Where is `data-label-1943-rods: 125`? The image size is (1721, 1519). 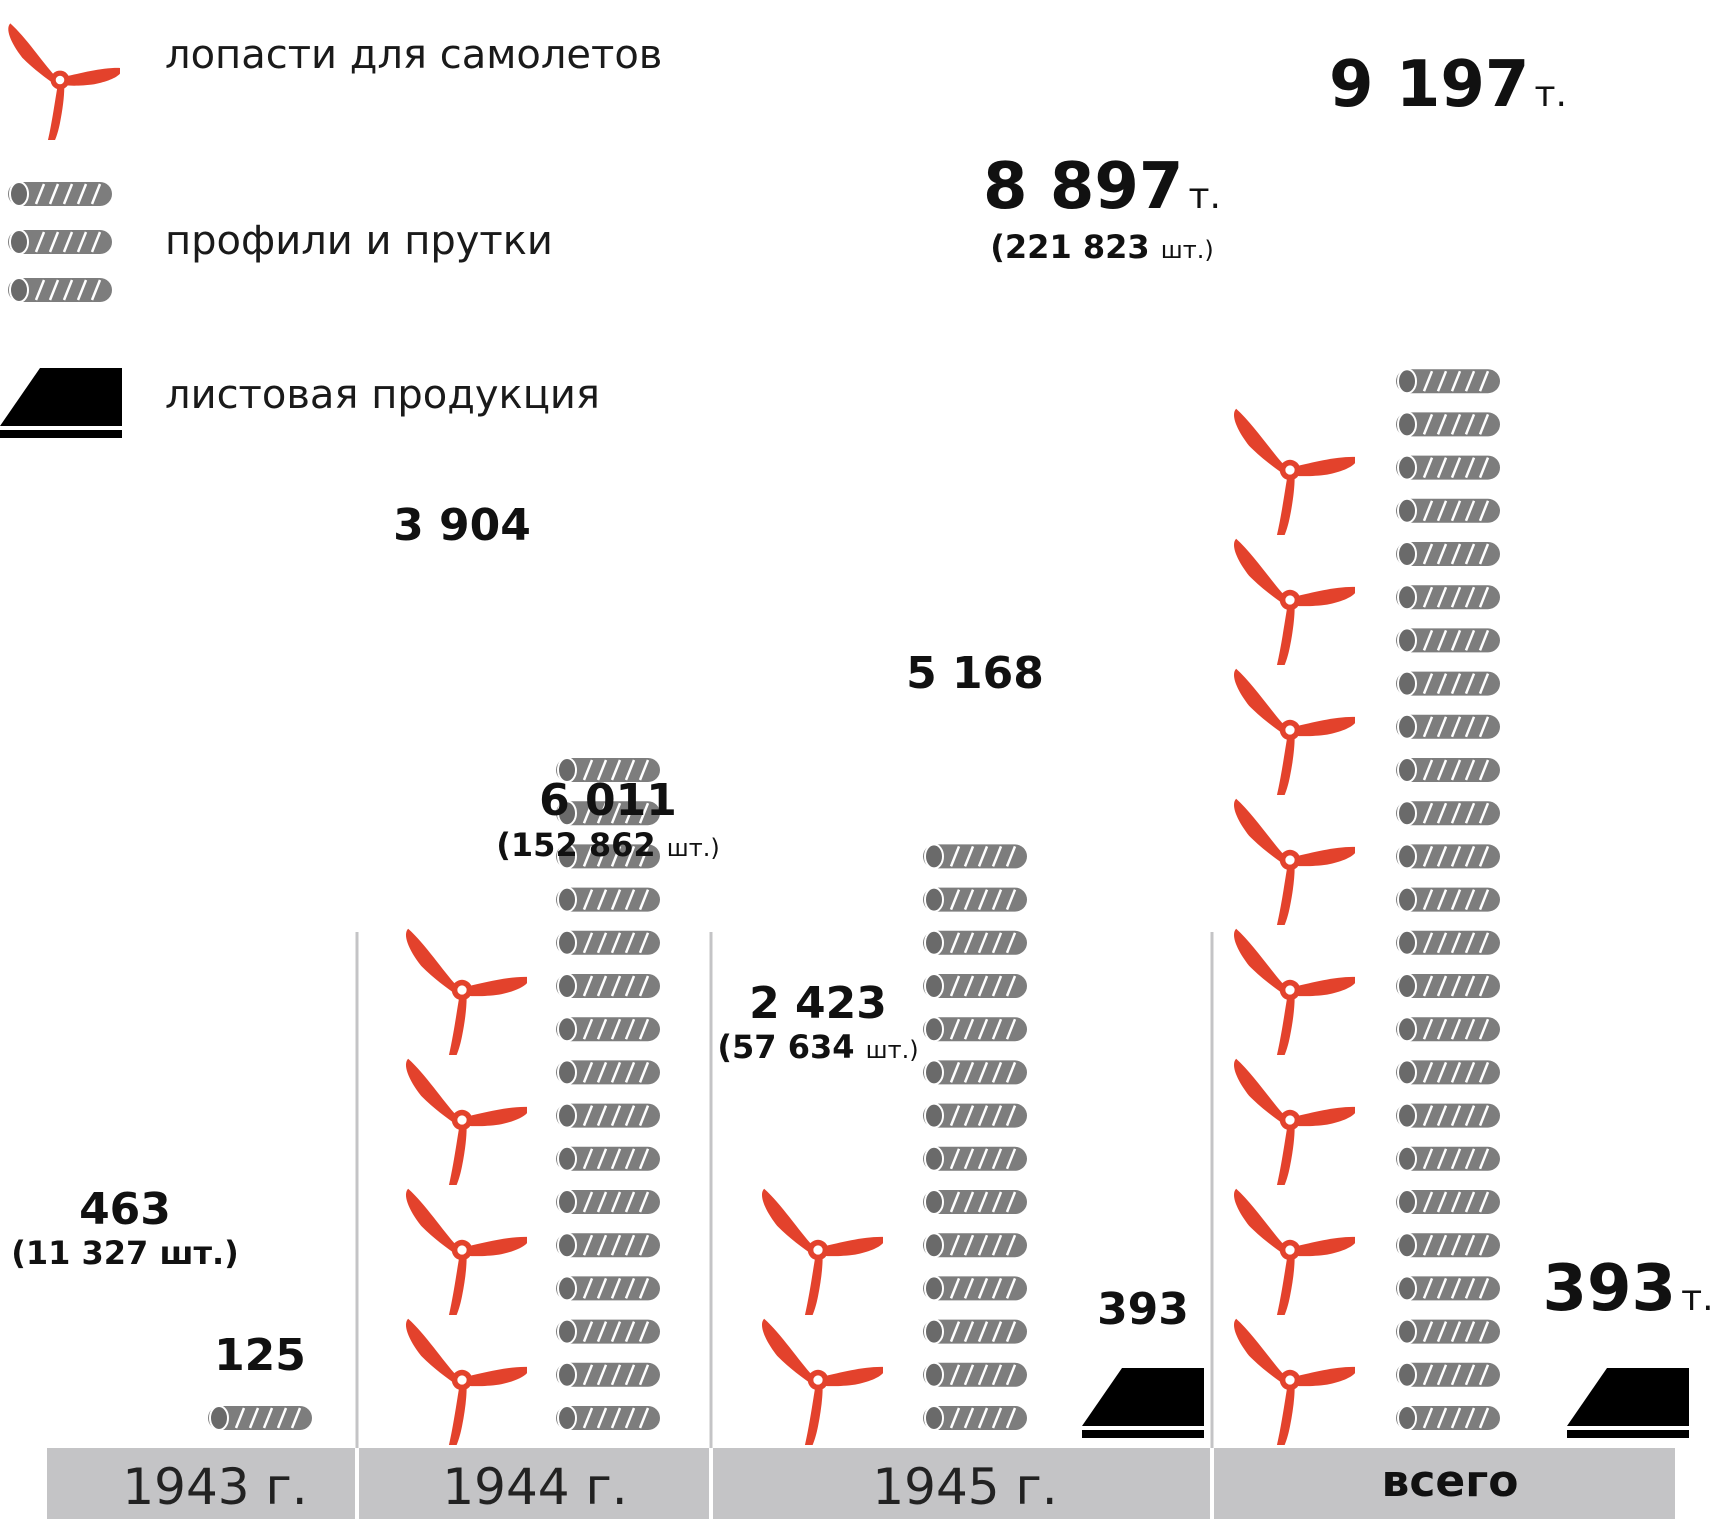 data-label-1943-rods: 125 is located at coordinates (260, 1355).